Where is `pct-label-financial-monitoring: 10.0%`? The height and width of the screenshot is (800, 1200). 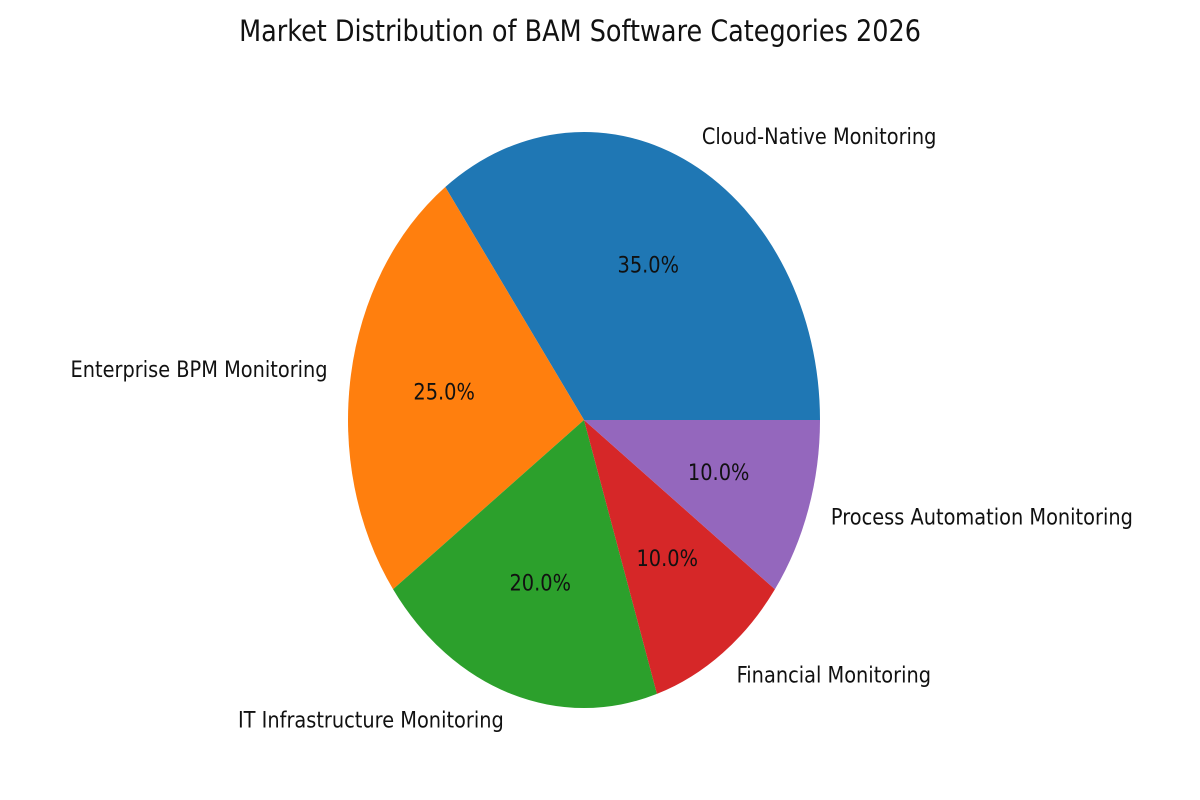 pct-label-financial-monitoring: 10.0% is located at coordinates (667, 558).